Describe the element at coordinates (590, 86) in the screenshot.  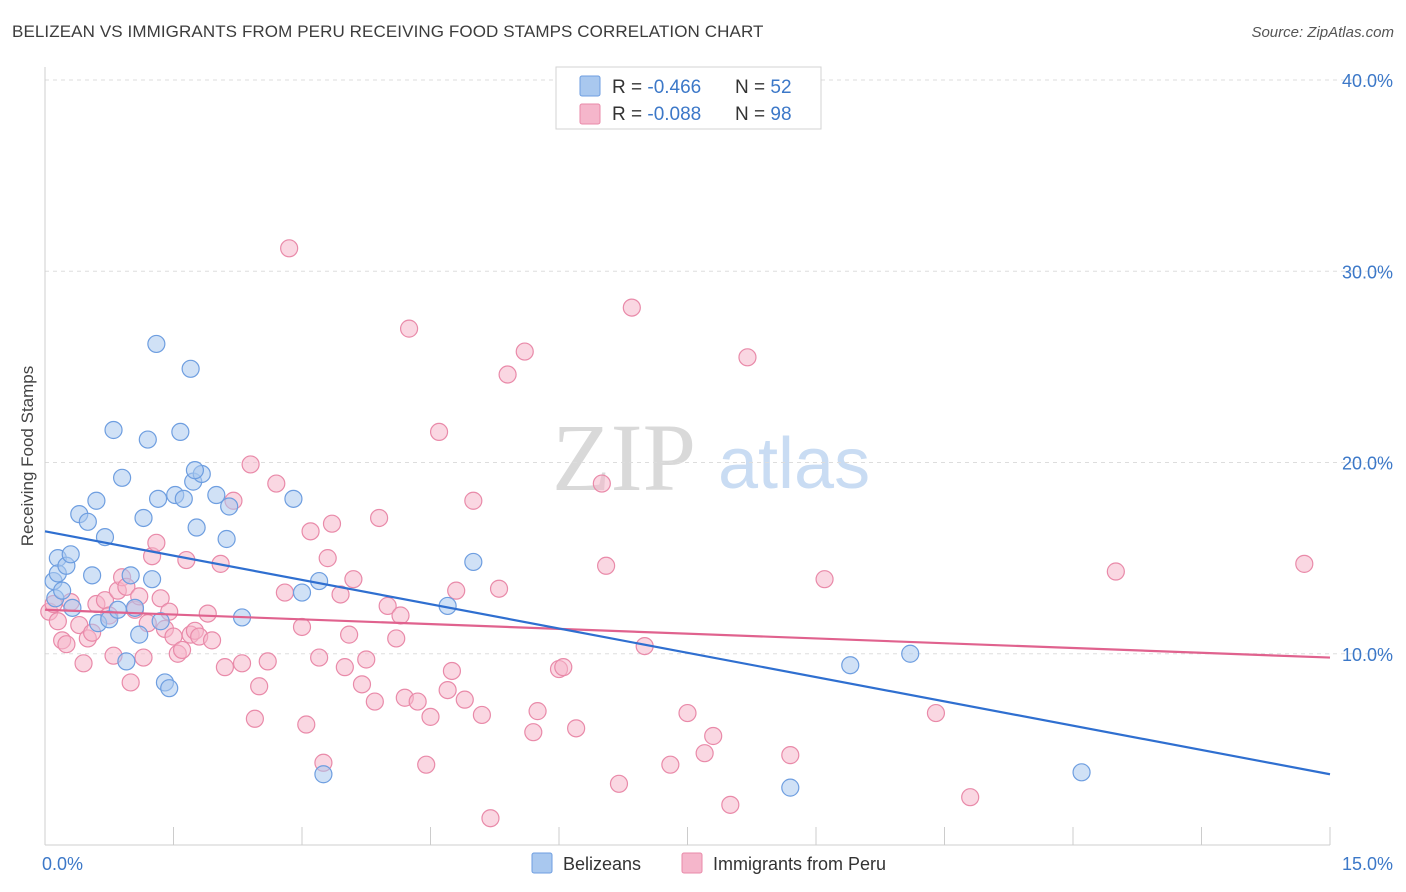
I see `legend-swatch-belizeans` at that location.